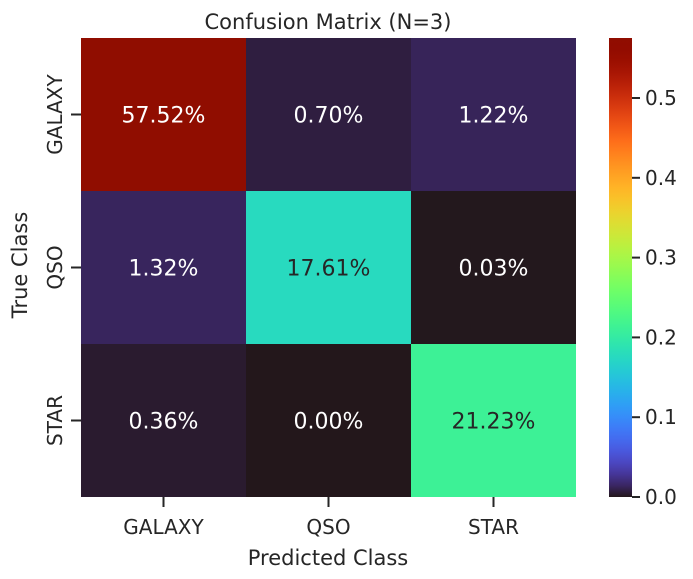  I want to click on y-axis-ticks: GALAXY QSO STAR, so click(62, 260).